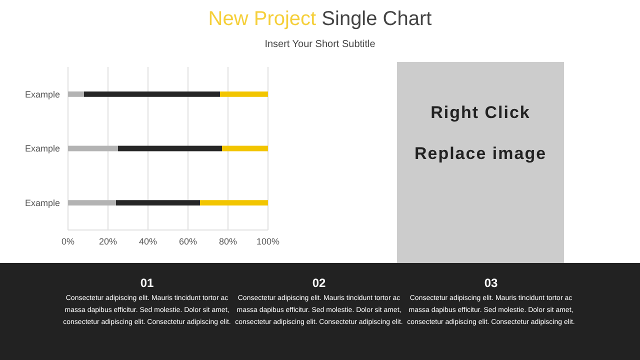 This screenshot has width=640, height=360. What do you see at coordinates (320, 44) in the screenshot?
I see `text: Insert Your Short Subtitle` at bounding box center [320, 44].